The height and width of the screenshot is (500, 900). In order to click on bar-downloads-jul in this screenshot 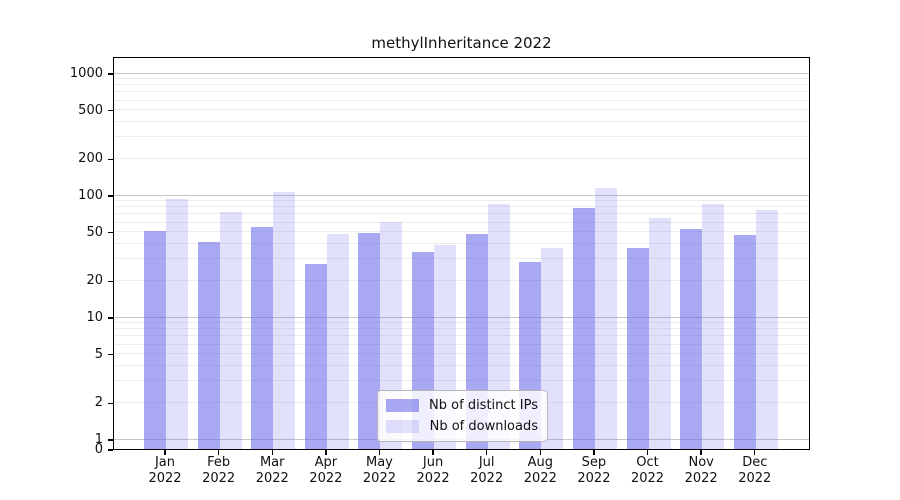, I will do `click(498, 326)`.